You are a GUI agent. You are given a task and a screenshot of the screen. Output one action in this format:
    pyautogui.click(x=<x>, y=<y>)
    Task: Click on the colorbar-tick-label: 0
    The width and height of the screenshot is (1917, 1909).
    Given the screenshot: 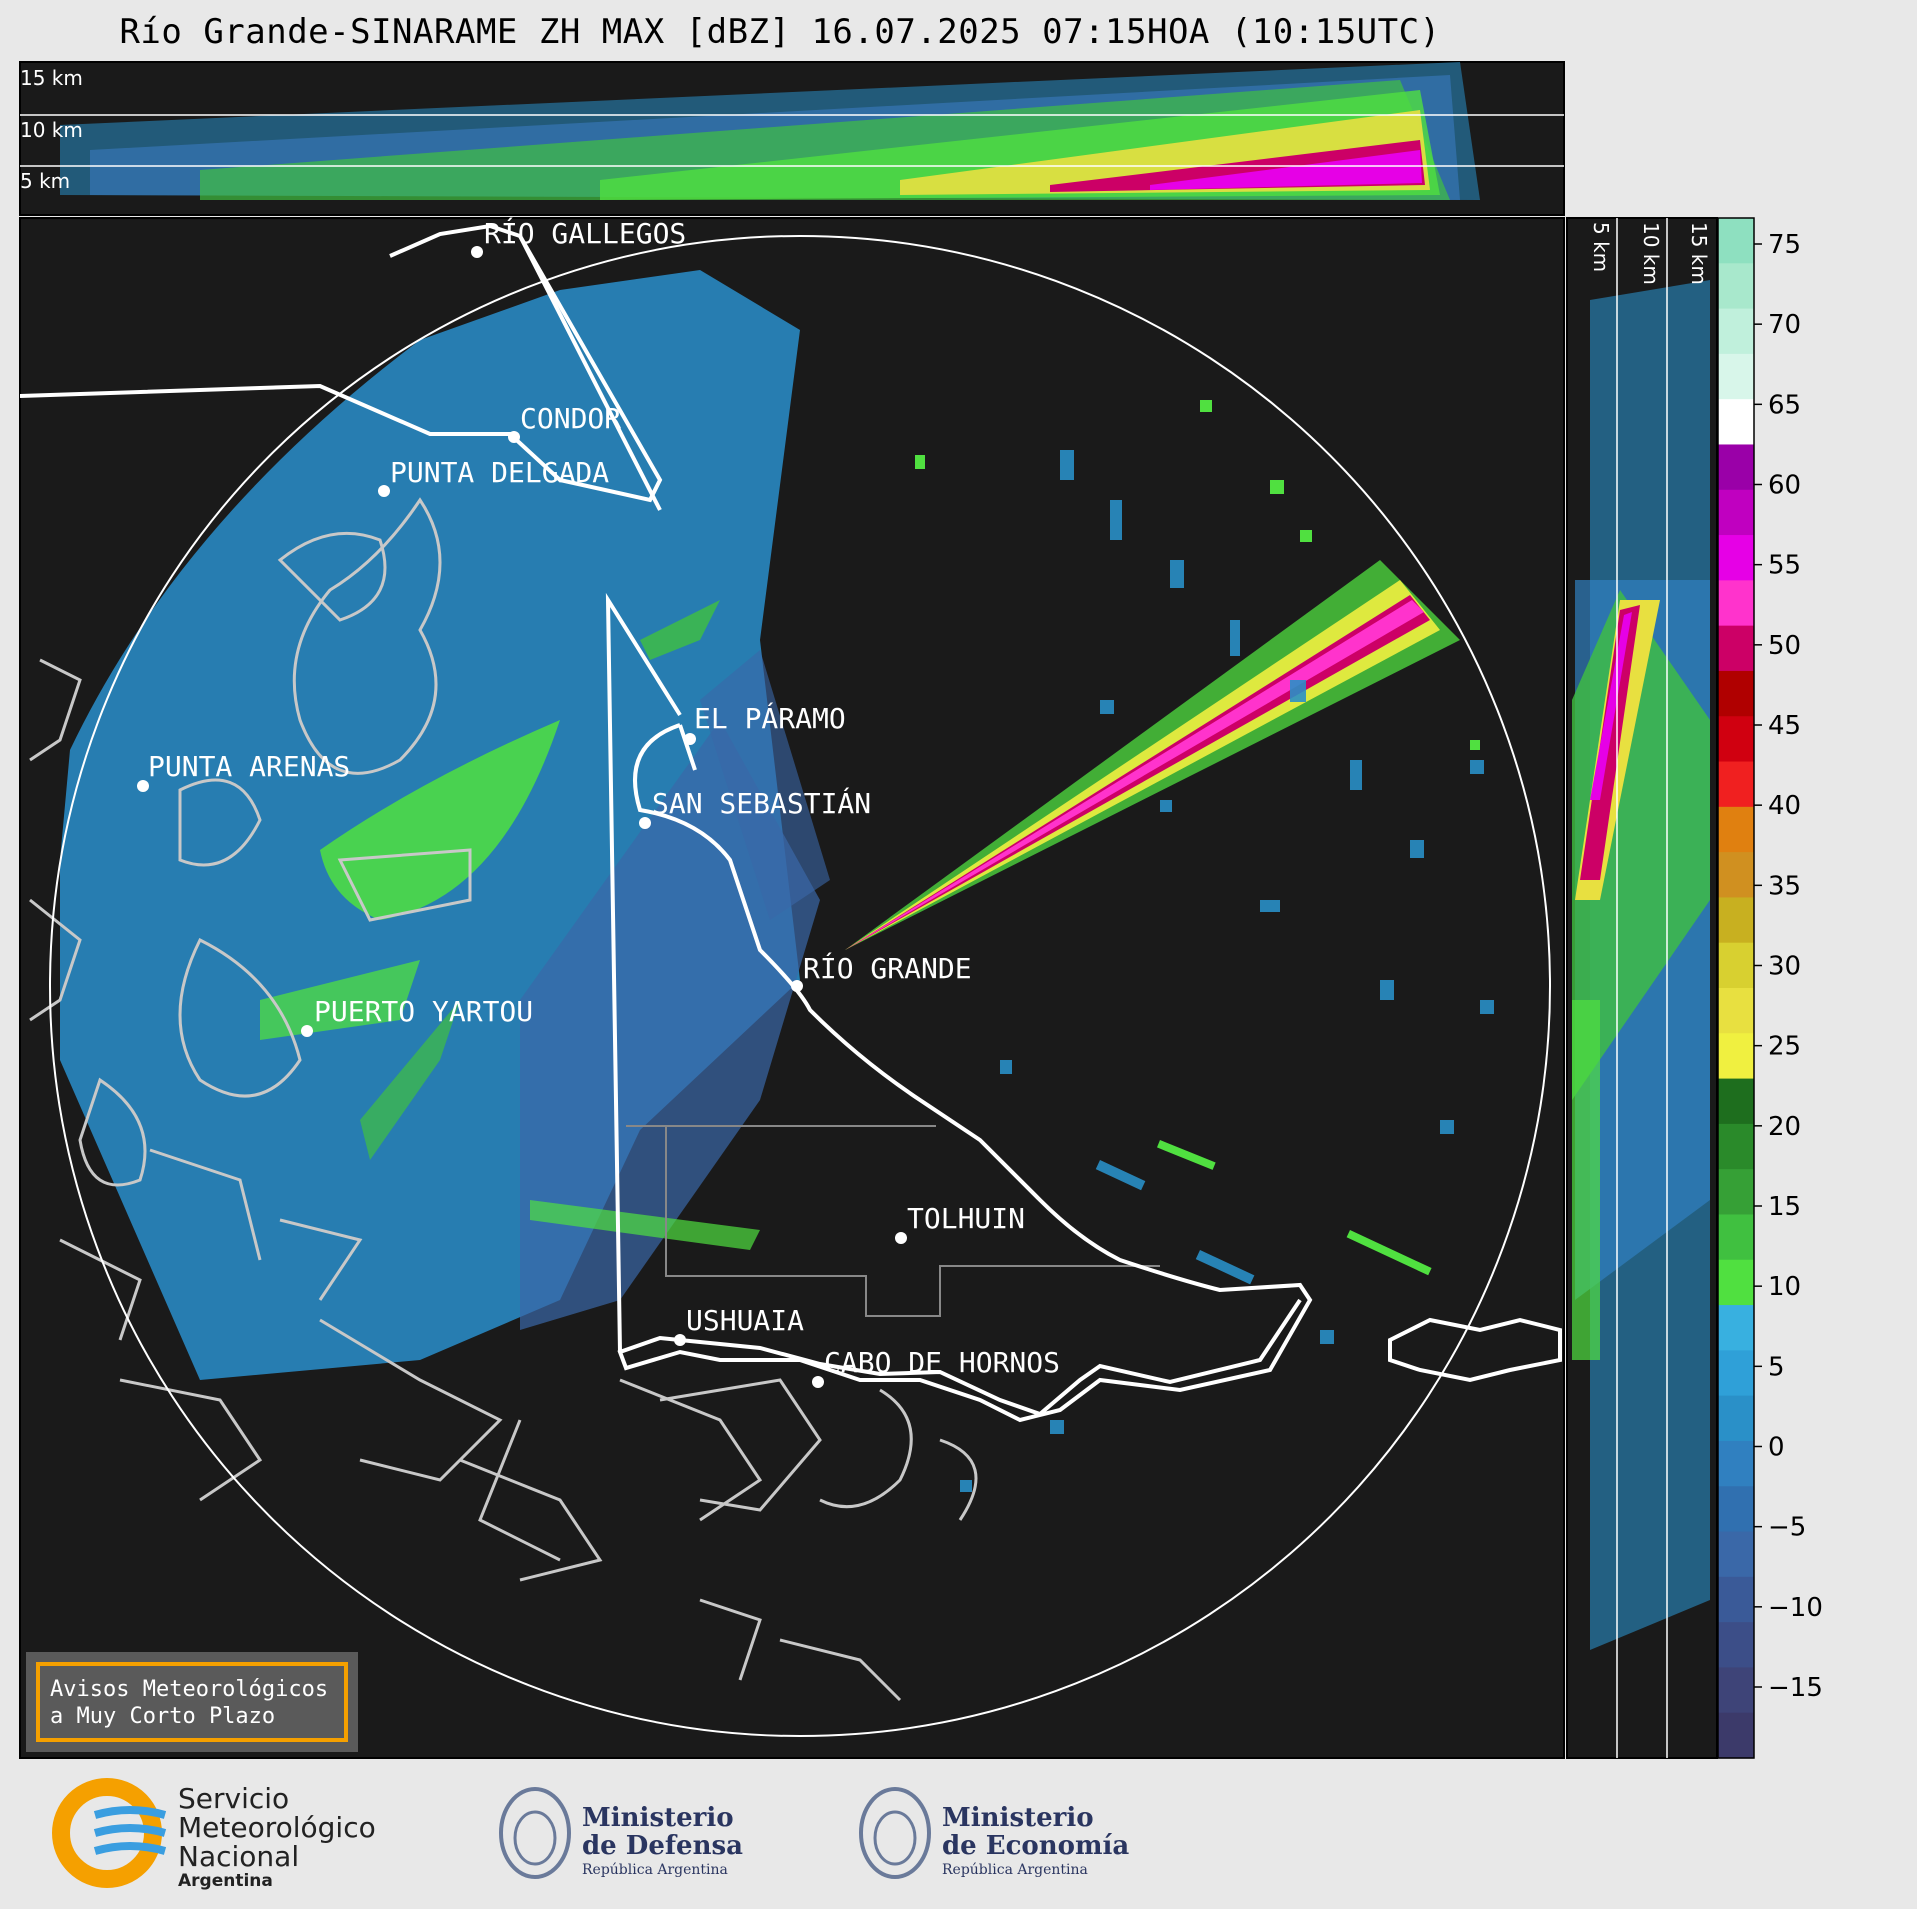 What is the action you would take?
    pyautogui.click(x=1776, y=1448)
    